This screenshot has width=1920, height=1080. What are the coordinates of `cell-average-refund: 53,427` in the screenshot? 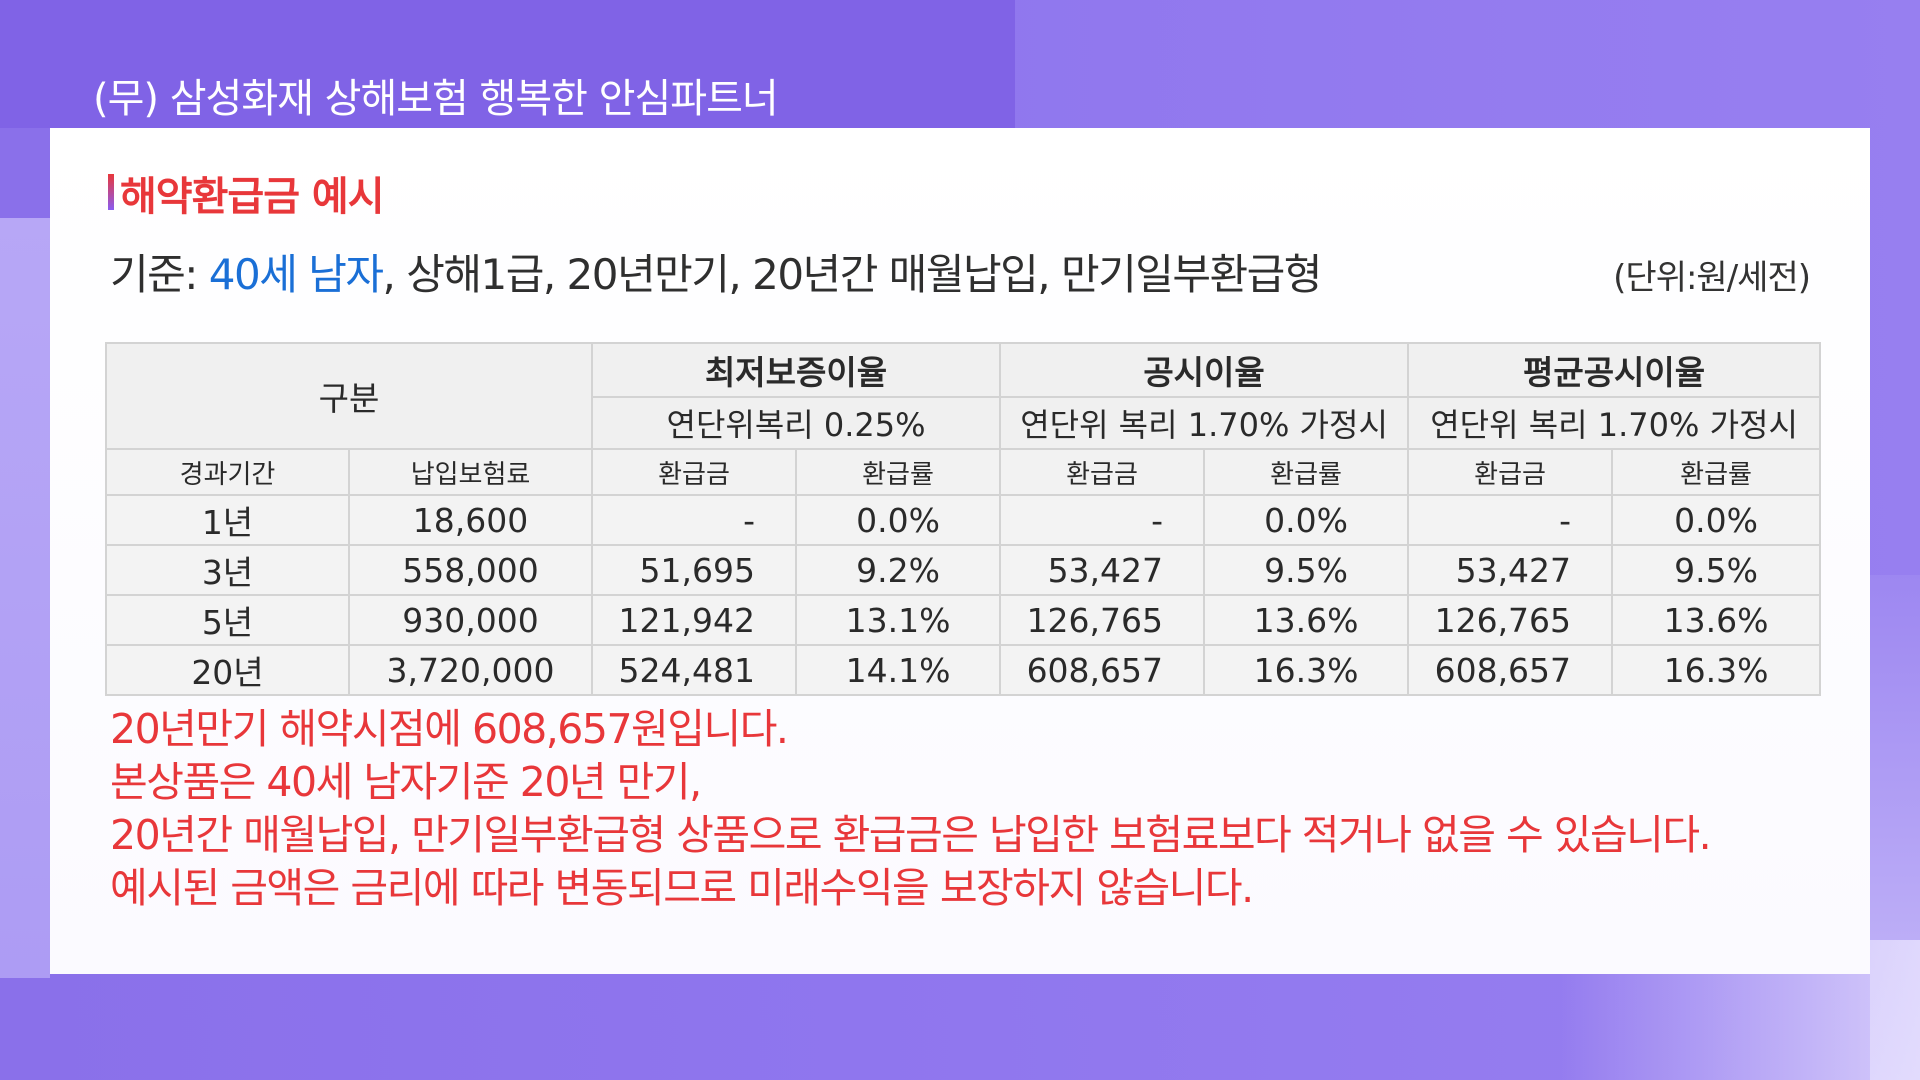 It's located at (1510, 570).